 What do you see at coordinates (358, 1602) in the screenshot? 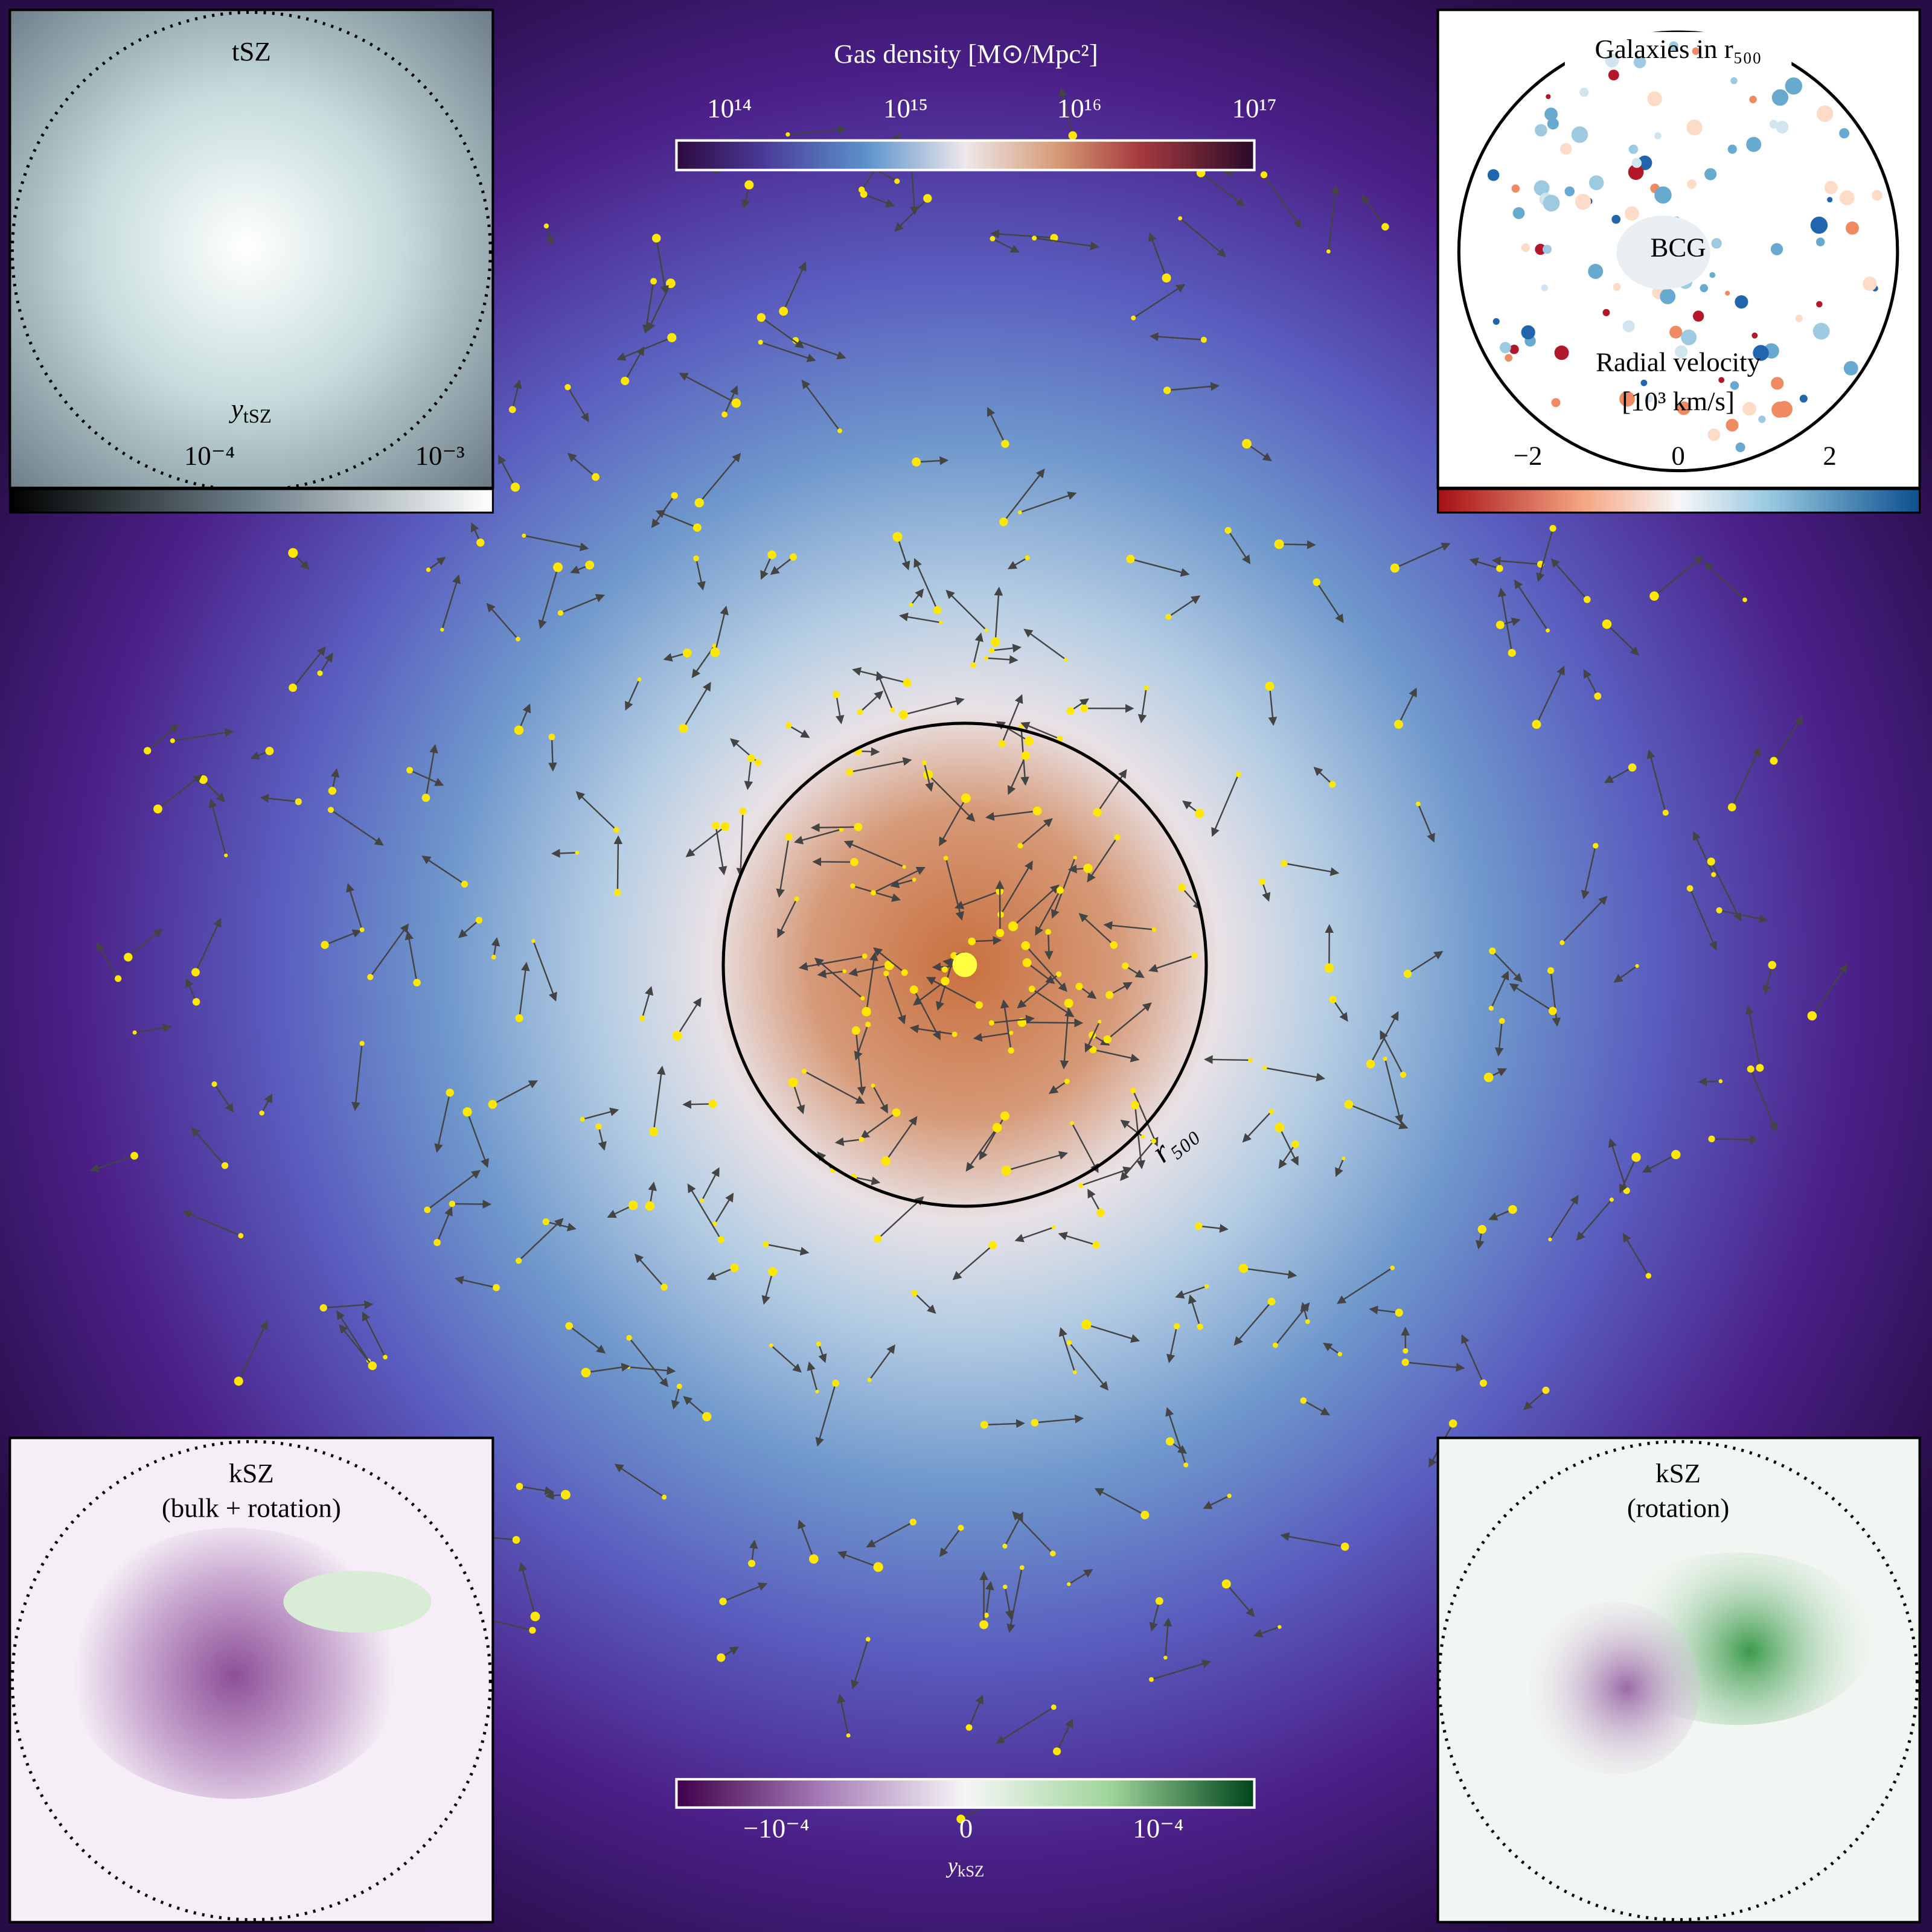
I see `ksz-map` at bounding box center [358, 1602].